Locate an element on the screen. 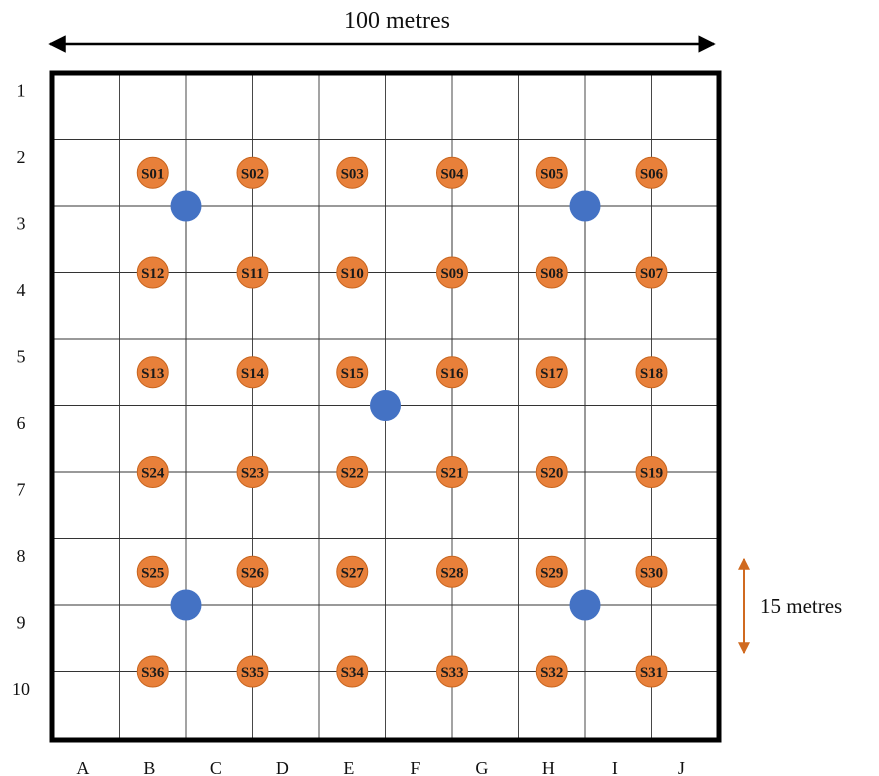 This screenshot has height=776, width=879. sample-label: S21 is located at coordinates (451, 474).